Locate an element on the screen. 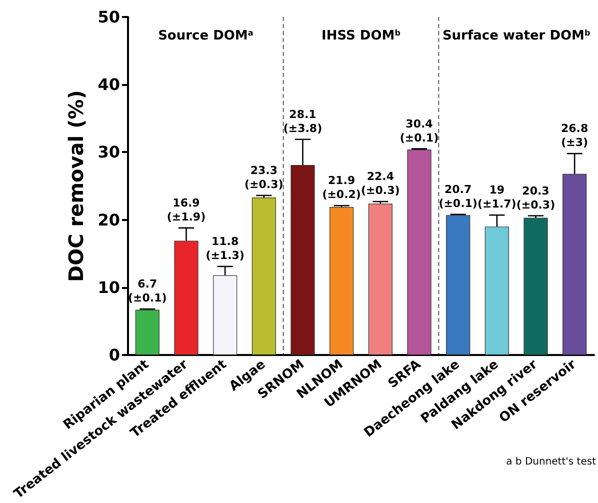 This screenshot has height=503, width=598. y-tick-label: 0 is located at coordinates (114, 355).